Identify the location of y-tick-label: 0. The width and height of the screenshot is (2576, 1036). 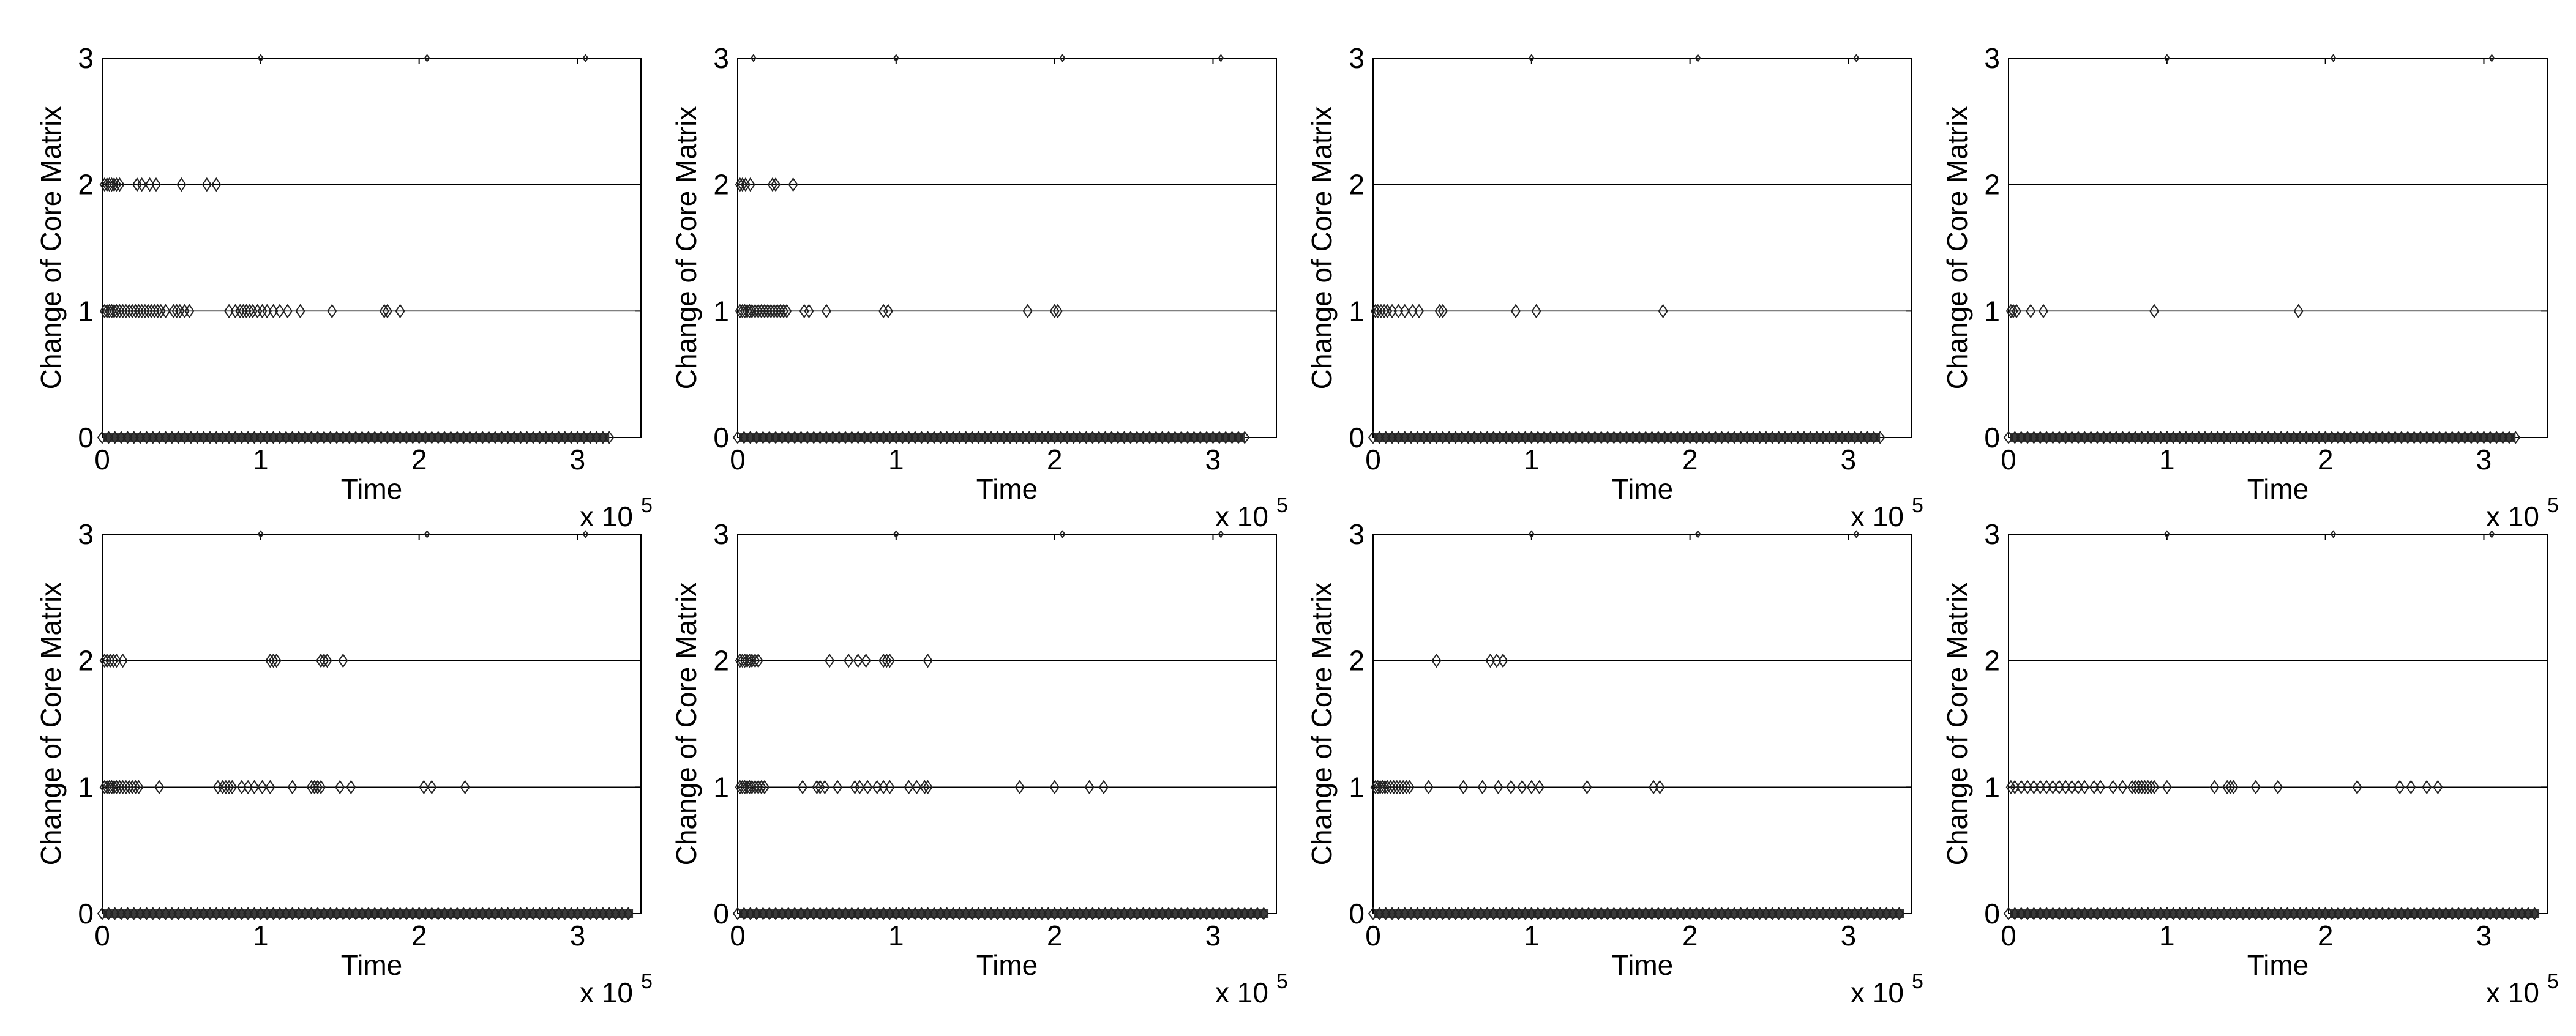
(721, 437).